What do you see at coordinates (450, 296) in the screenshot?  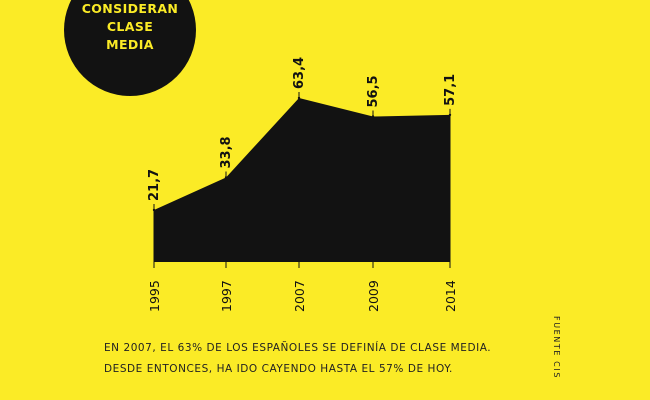 I see `x-tick-label: 2014` at bounding box center [450, 296].